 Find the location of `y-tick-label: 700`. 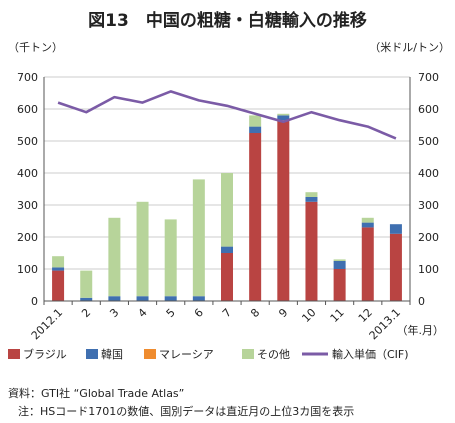

y-tick-label: 700 is located at coordinates (27, 77).